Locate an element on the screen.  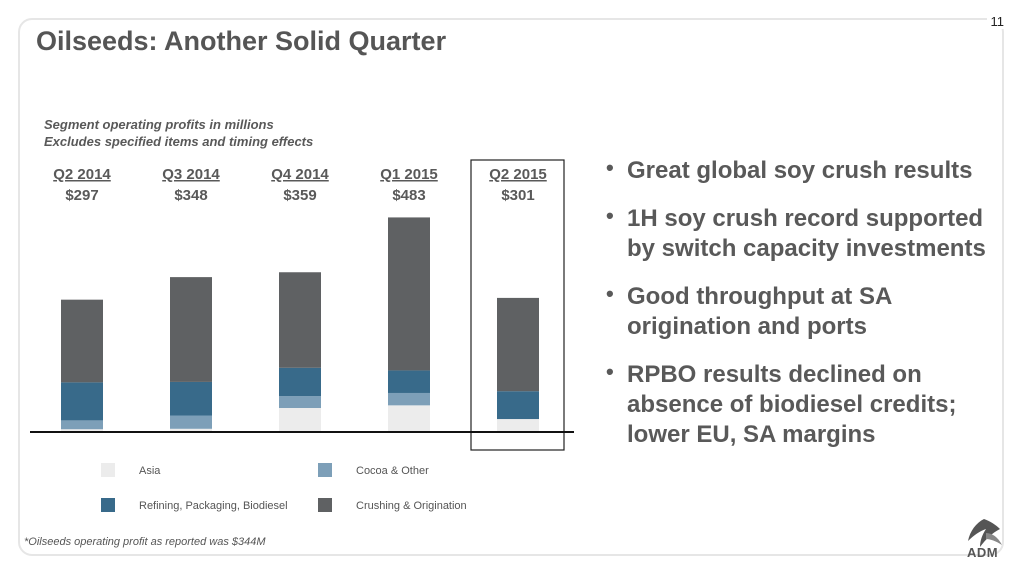
legend-label: Refining, Packaging, Biodiesel is located at coordinates (213, 506).